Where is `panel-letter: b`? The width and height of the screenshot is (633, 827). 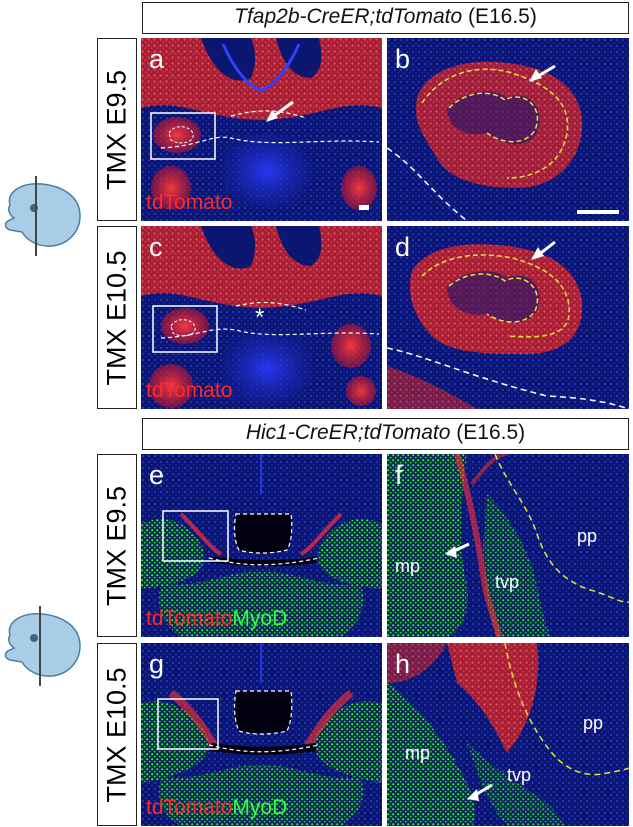 panel-letter: b is located at coordinates (403, 59).